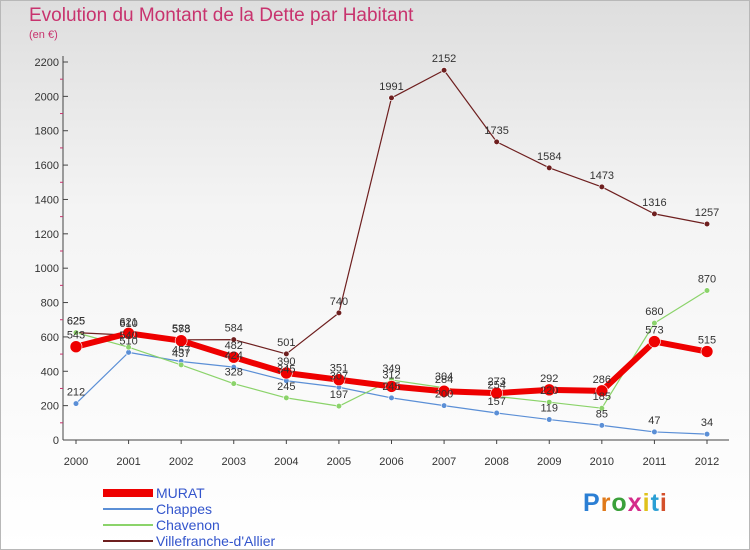 The image size is (750, 550). I want to click on data-label: 304, so click(444, 377).